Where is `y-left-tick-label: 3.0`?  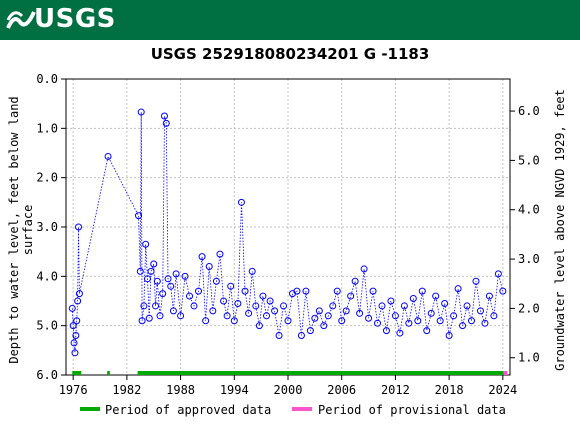
y-left-tick-label: 3.0 is located at coordinates (47, 227).